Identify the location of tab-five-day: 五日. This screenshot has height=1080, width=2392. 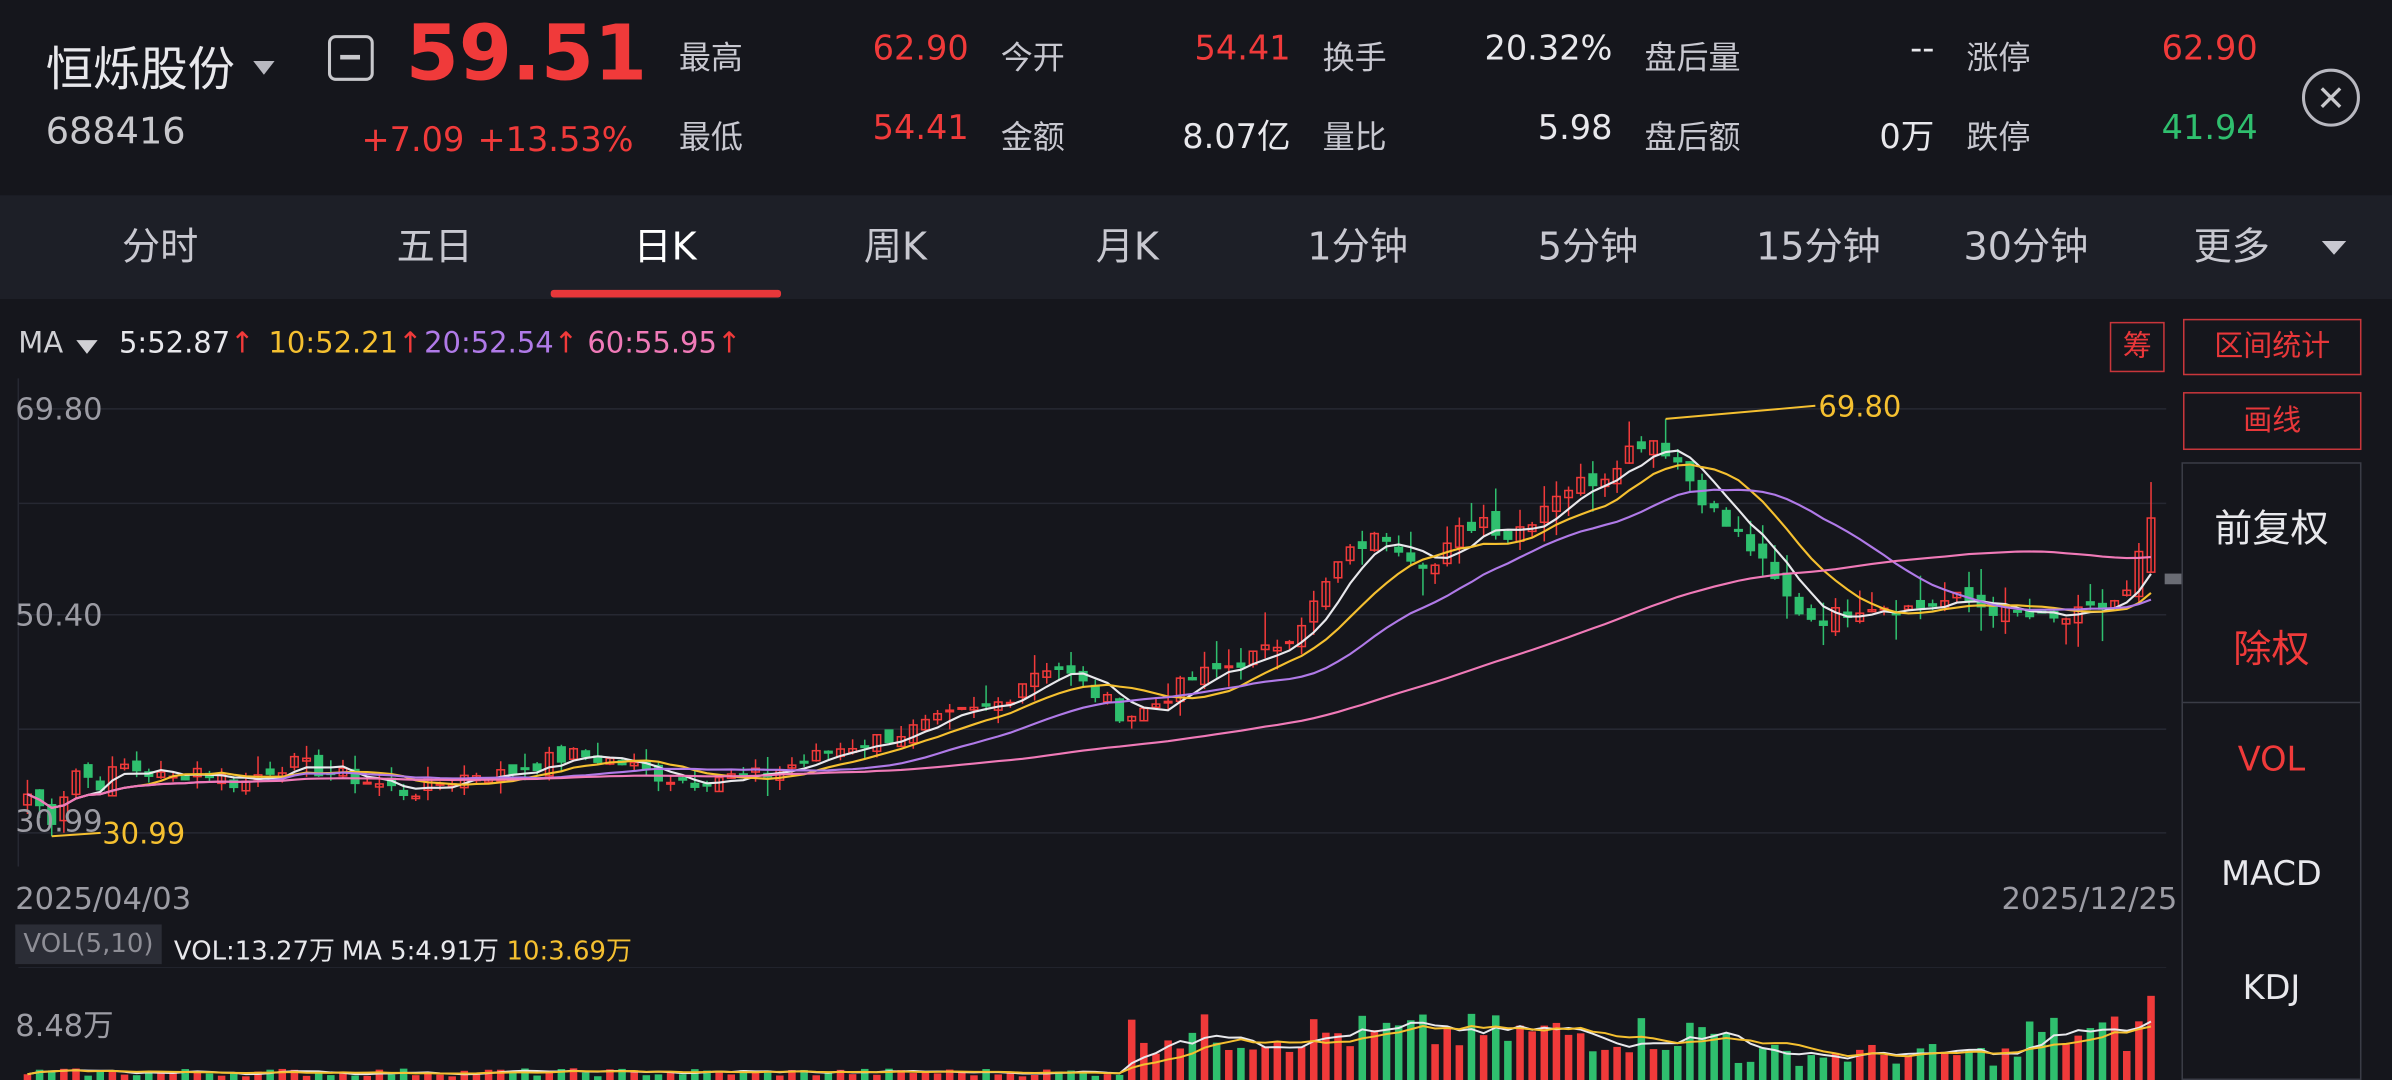
(434, 246).